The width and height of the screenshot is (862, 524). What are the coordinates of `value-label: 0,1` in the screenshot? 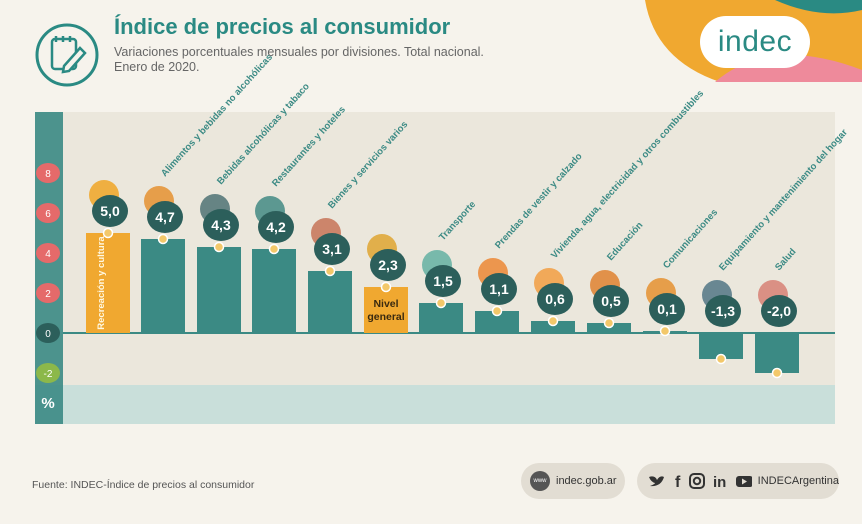 It's located at (667, 309).